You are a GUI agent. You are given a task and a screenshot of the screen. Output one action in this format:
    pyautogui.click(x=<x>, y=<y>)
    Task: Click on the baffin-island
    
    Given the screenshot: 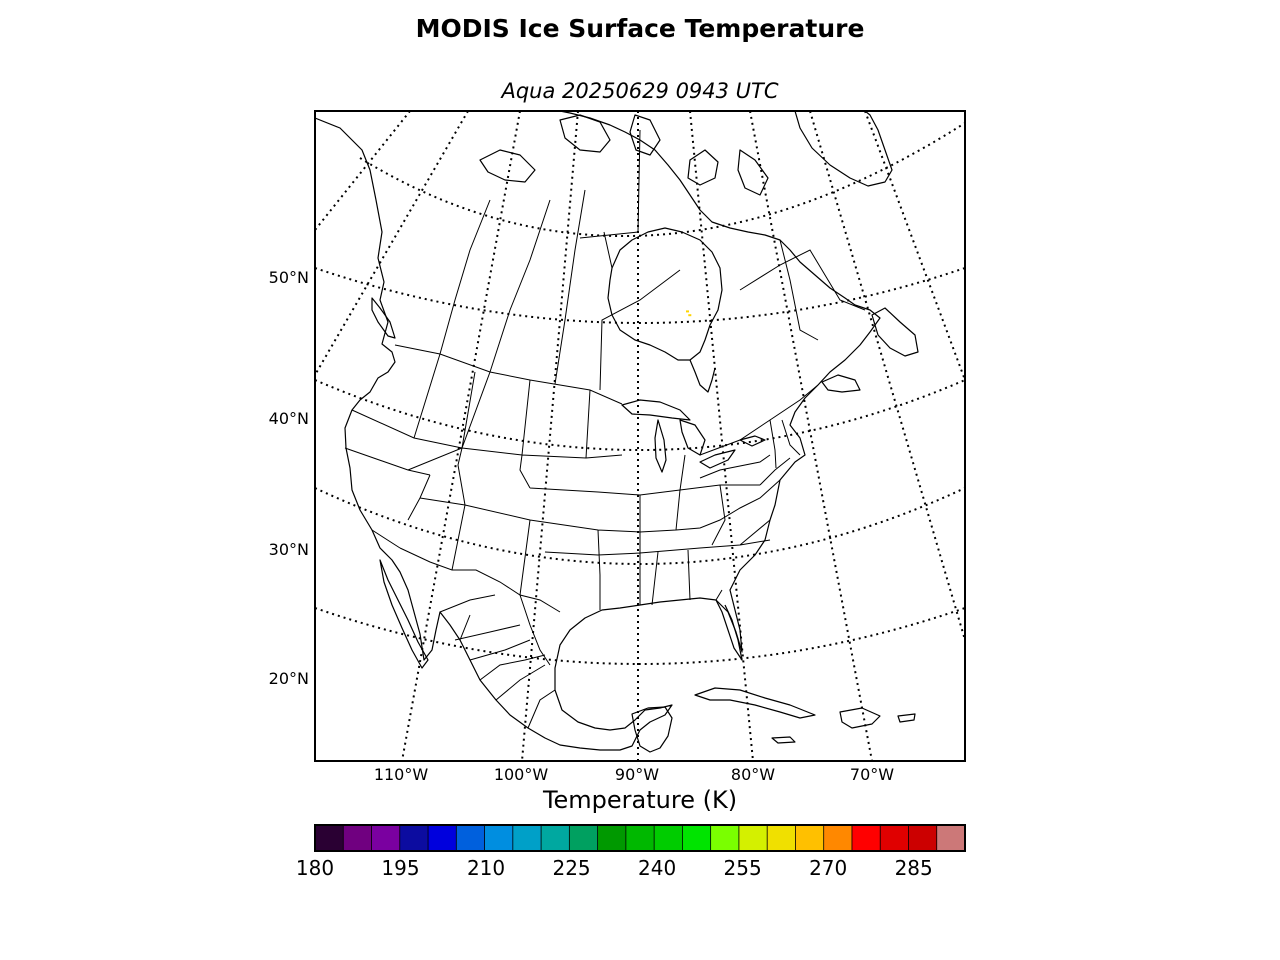 What is the action you would take?
    pyautogui.click(x=703, y=167)
    